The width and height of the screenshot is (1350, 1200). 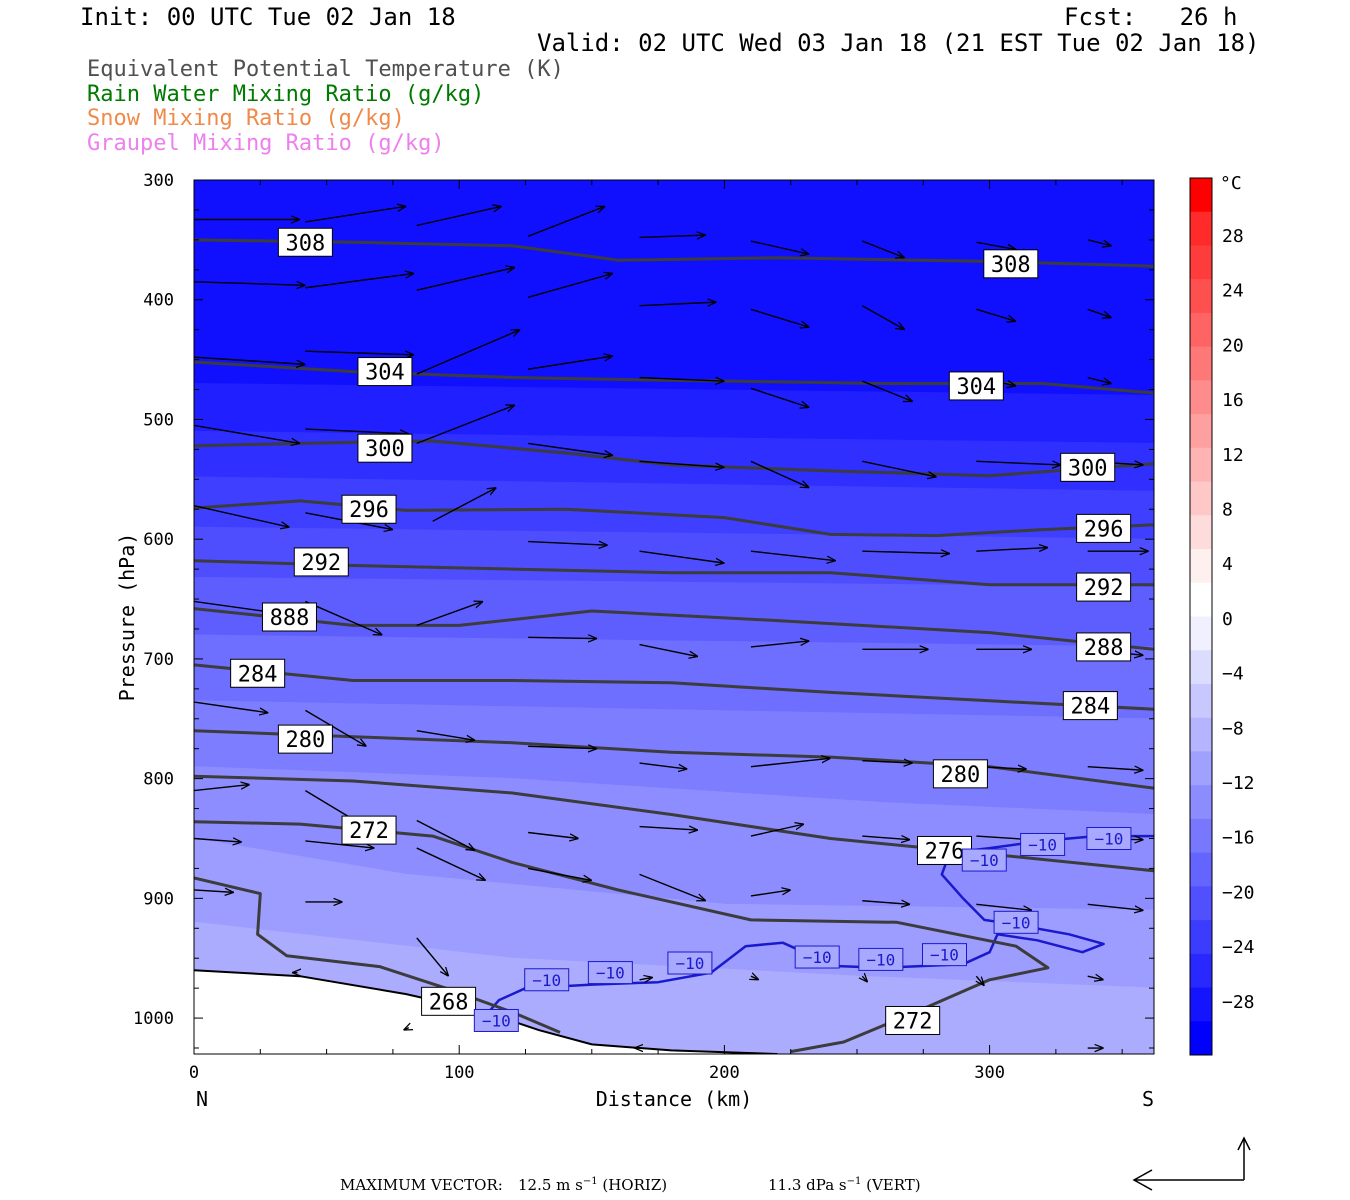 I want to click on field-label-rain: Rain Water Mixing Ratio (g/kg), so click(x=286, y=94).